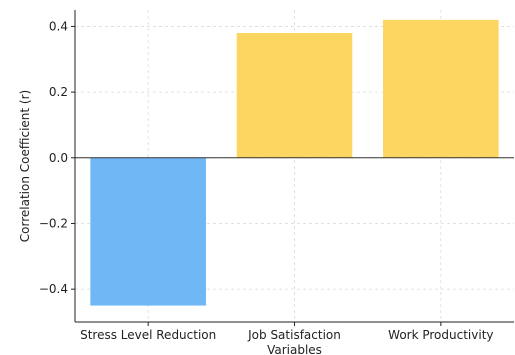 The image size is (515, 355). I want to click on y-tick-label: 0.4, so click(58, 26).